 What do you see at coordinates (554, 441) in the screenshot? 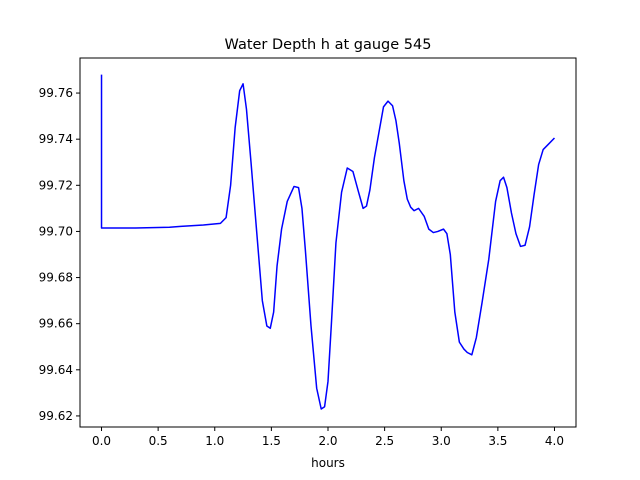
I see `x-tick-label: 4.0` at bounding box center [554, 441].